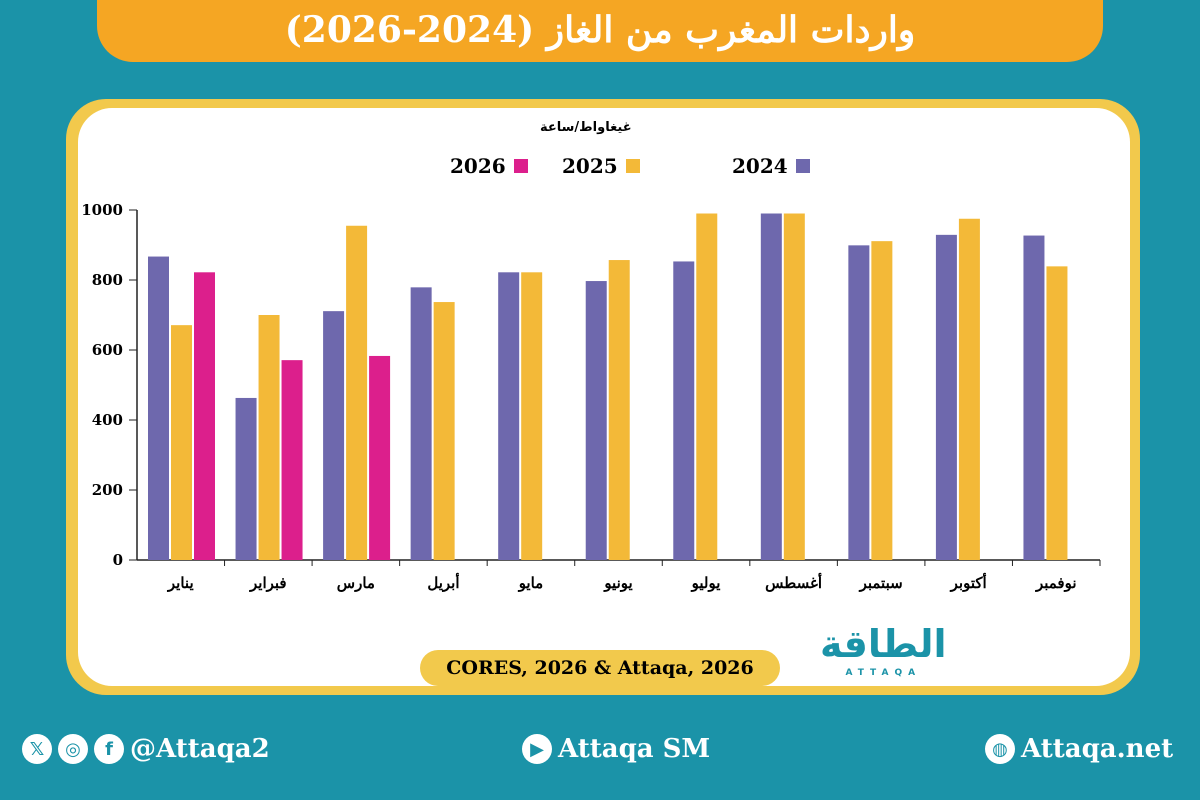  I want to click on x-tick-label: سبتمبر, so click(881, 583).